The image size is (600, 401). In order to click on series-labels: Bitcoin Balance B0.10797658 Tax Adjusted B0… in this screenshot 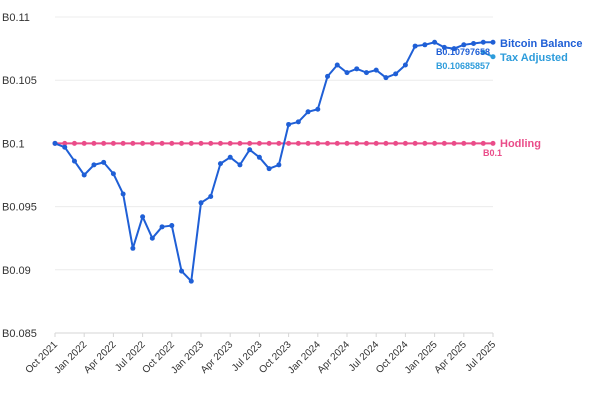, I will do `click(509, 98)`.